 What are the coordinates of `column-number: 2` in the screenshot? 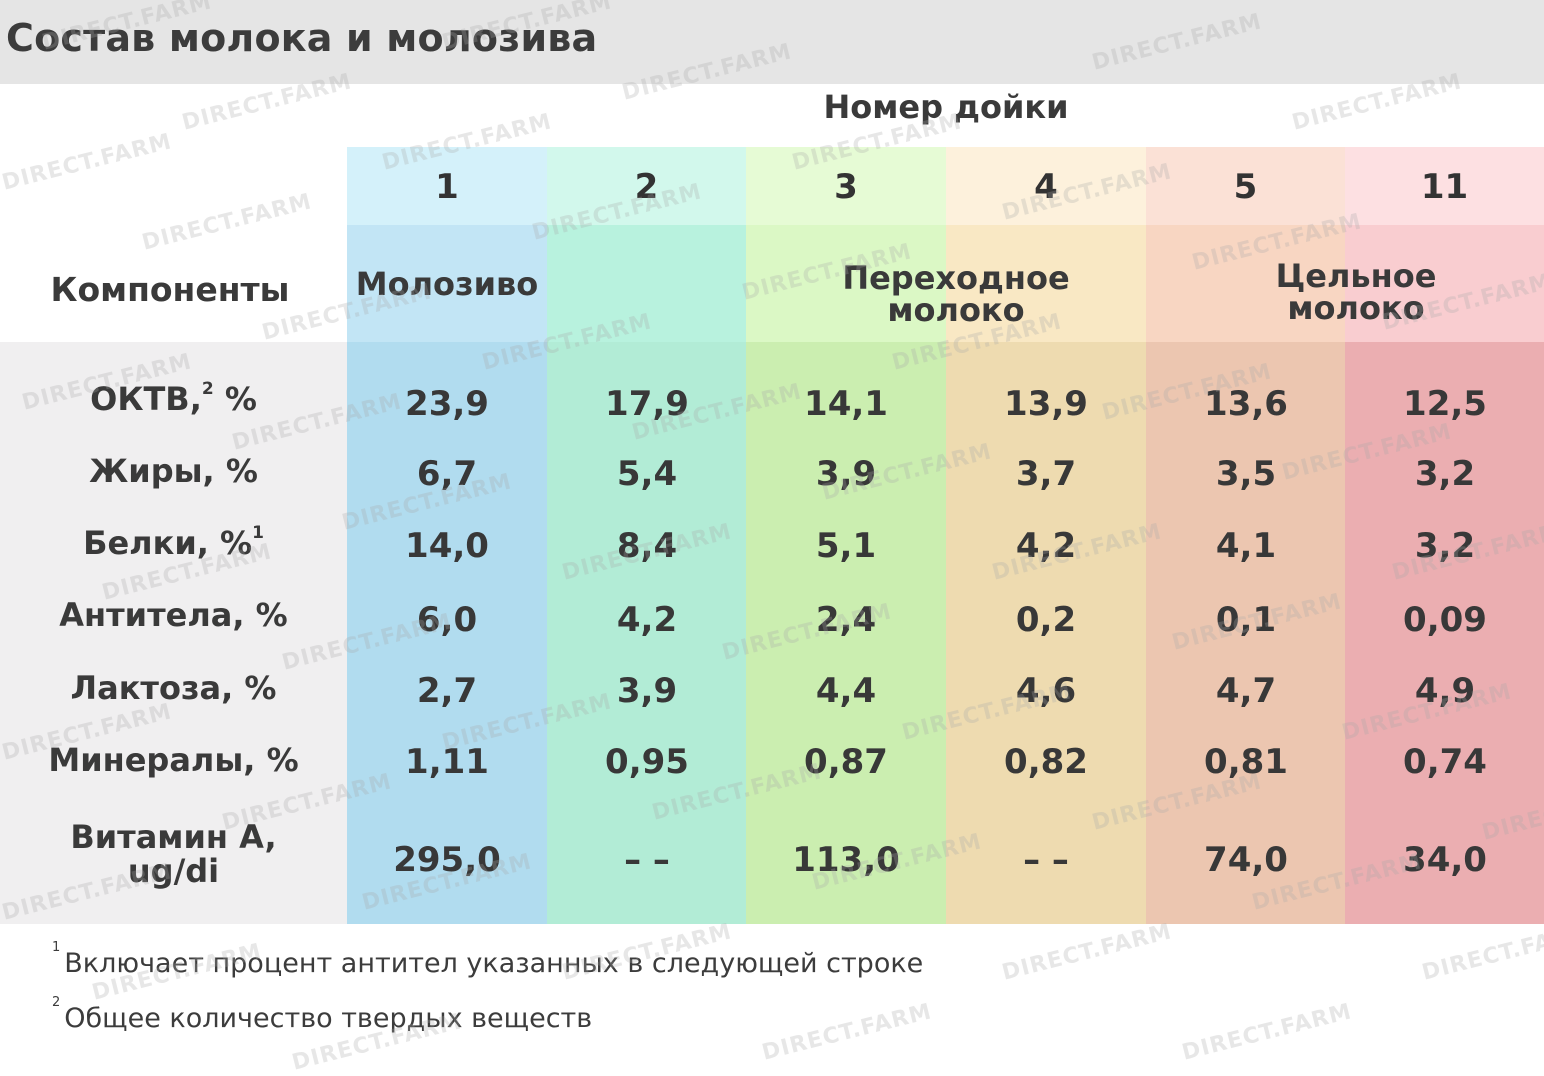 It's located at (646, 187).